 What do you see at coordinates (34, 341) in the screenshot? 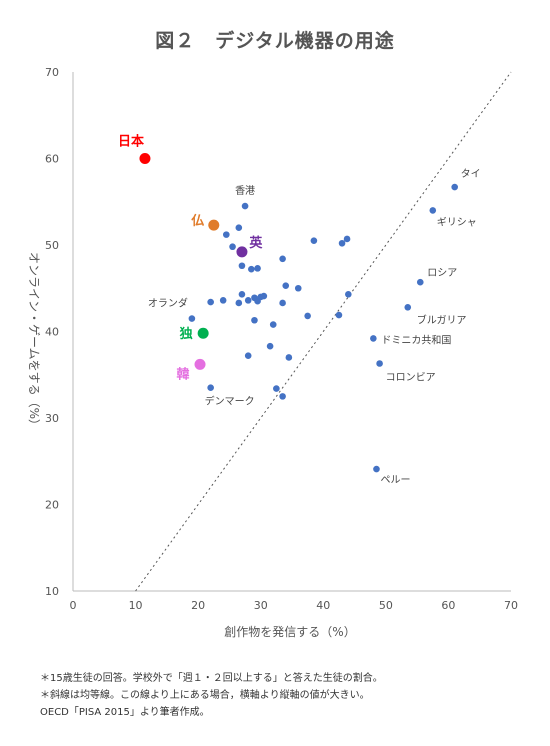
I see `y-axis-title: オンライン・ゲームをする（%）` at bounding box center [34, 341].